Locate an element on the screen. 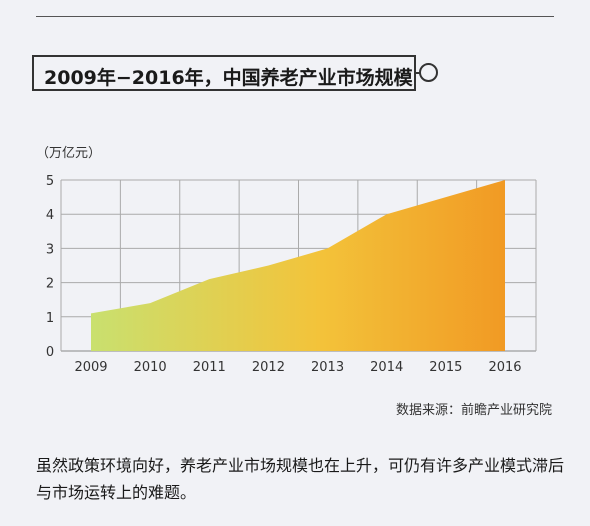 The height and width of the screenshot is (526, 590). x-tick-label: 2016 is located at coordinates (504, 367).